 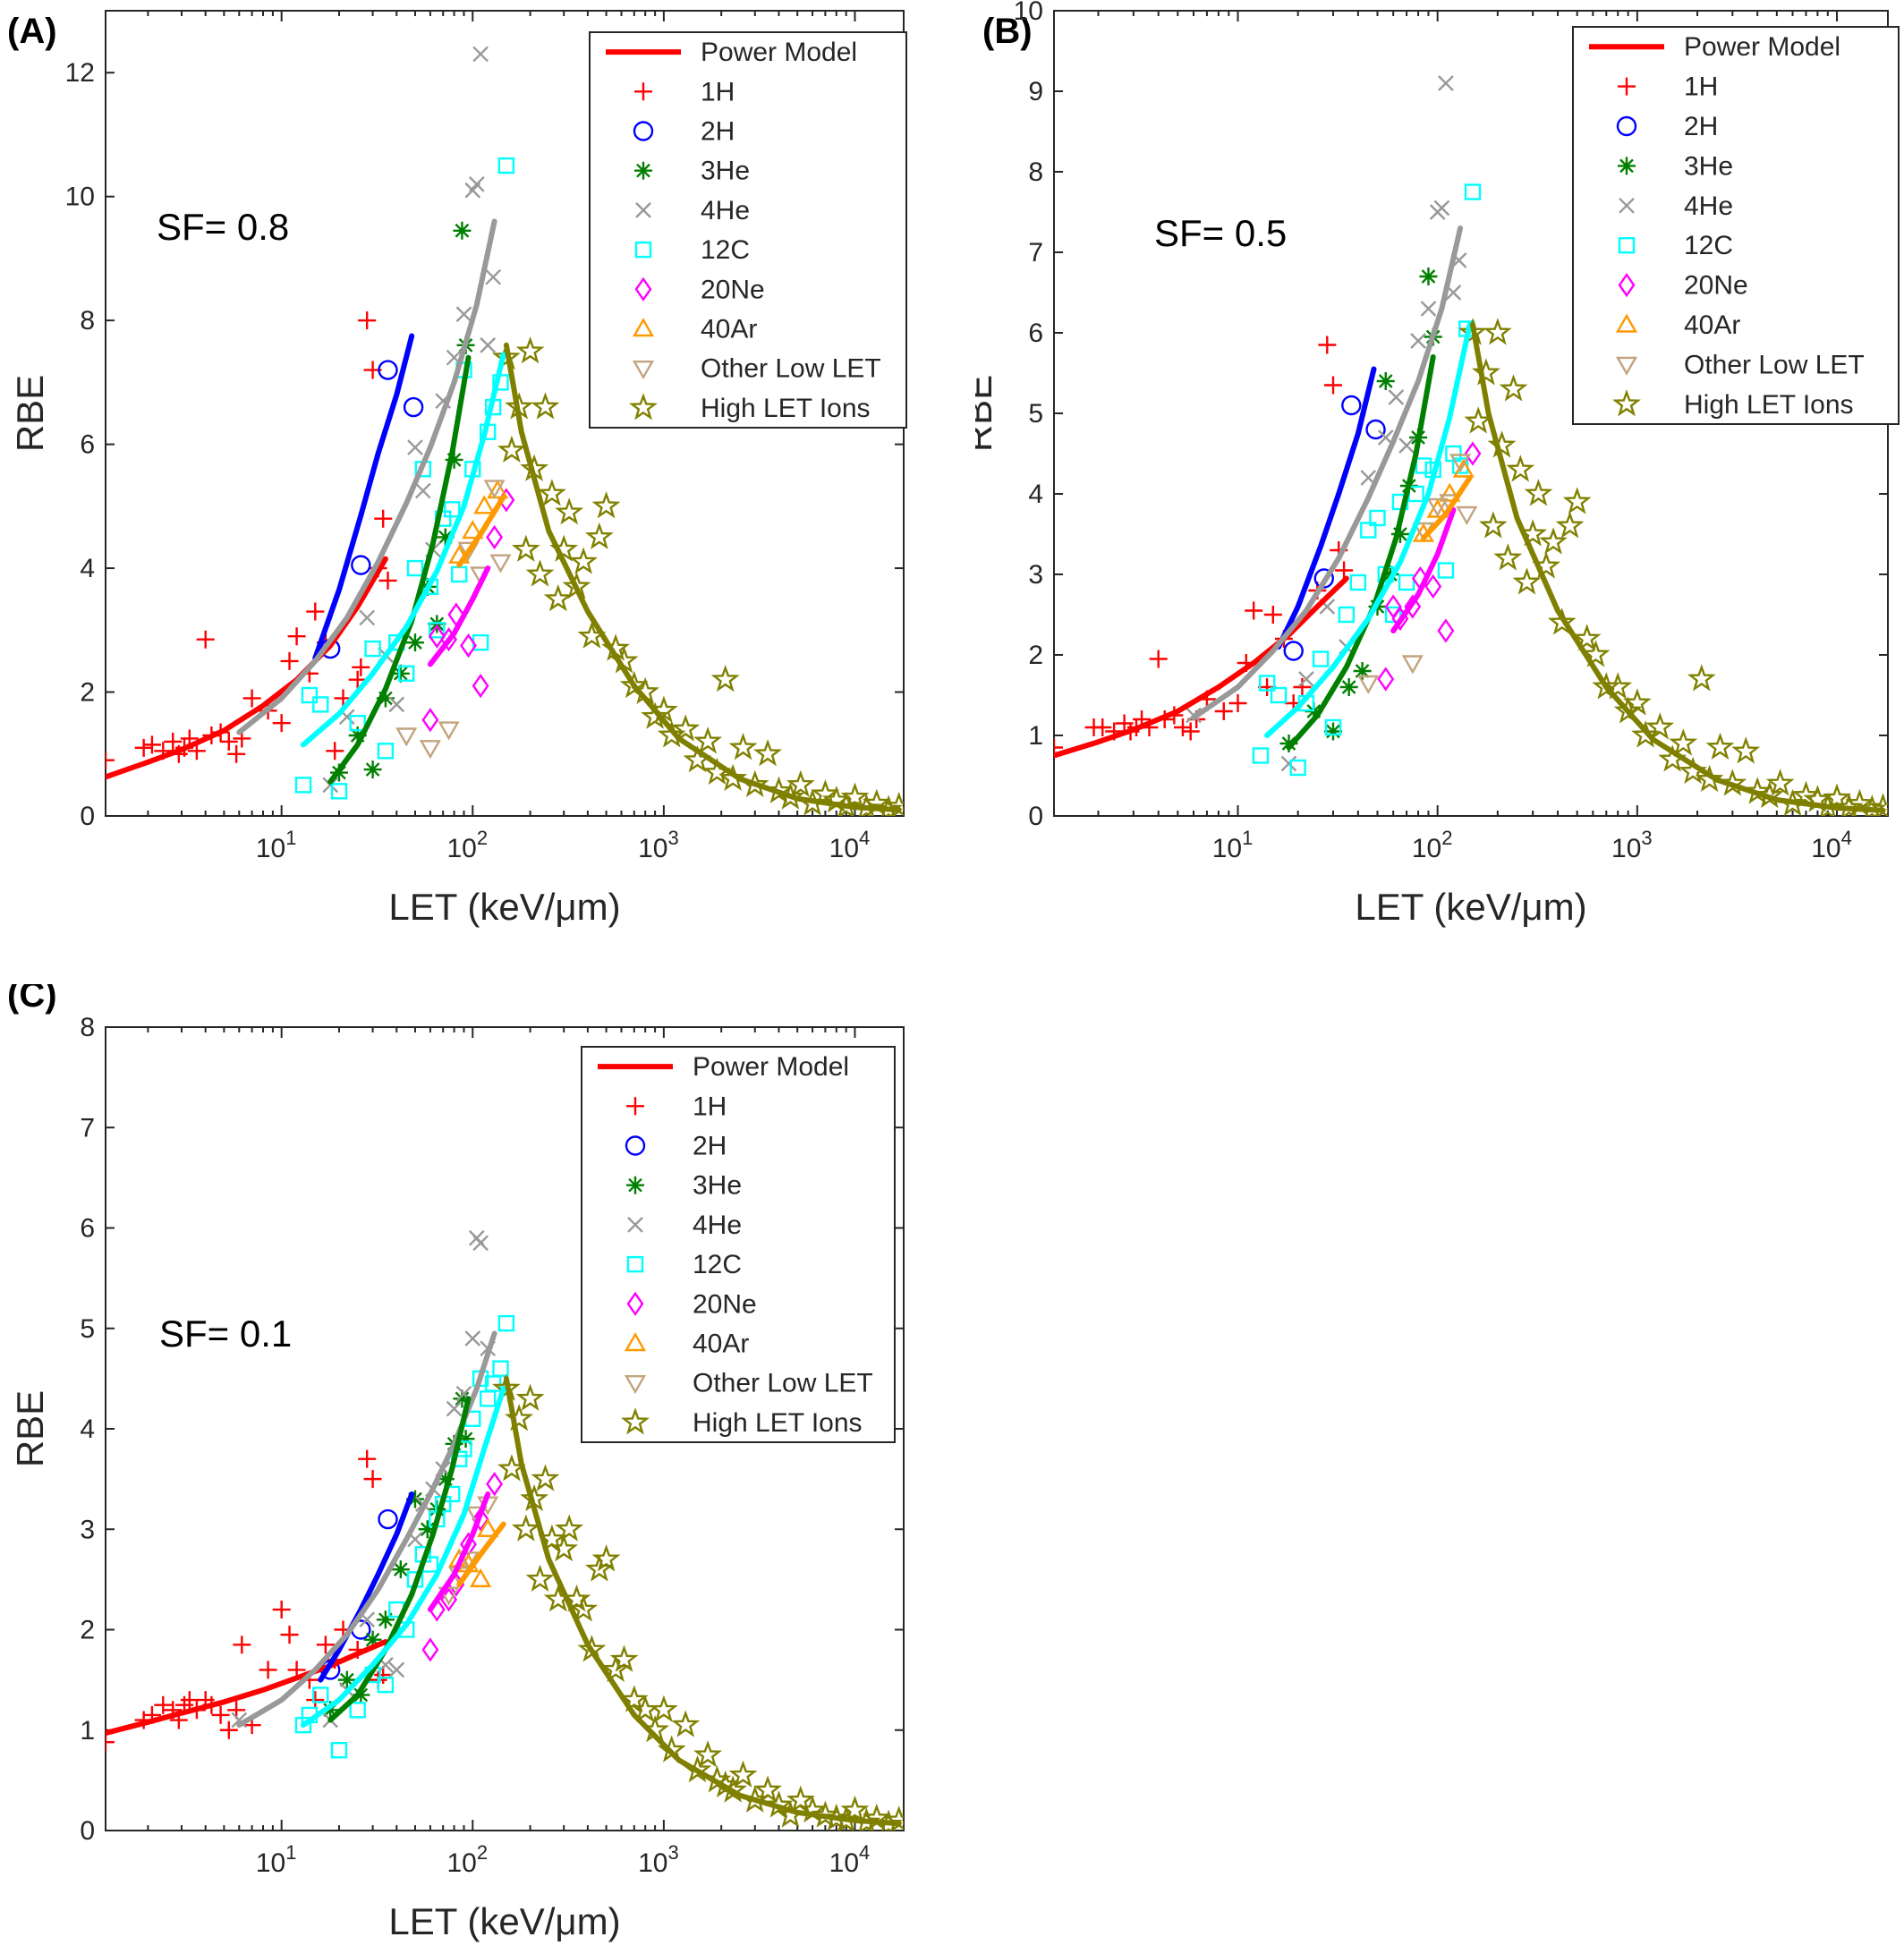 What do you see at coordinates (702, 1601) in the screenshot?
I see `fit-curve-high-let-ions` at bounding box center [702, 1601].